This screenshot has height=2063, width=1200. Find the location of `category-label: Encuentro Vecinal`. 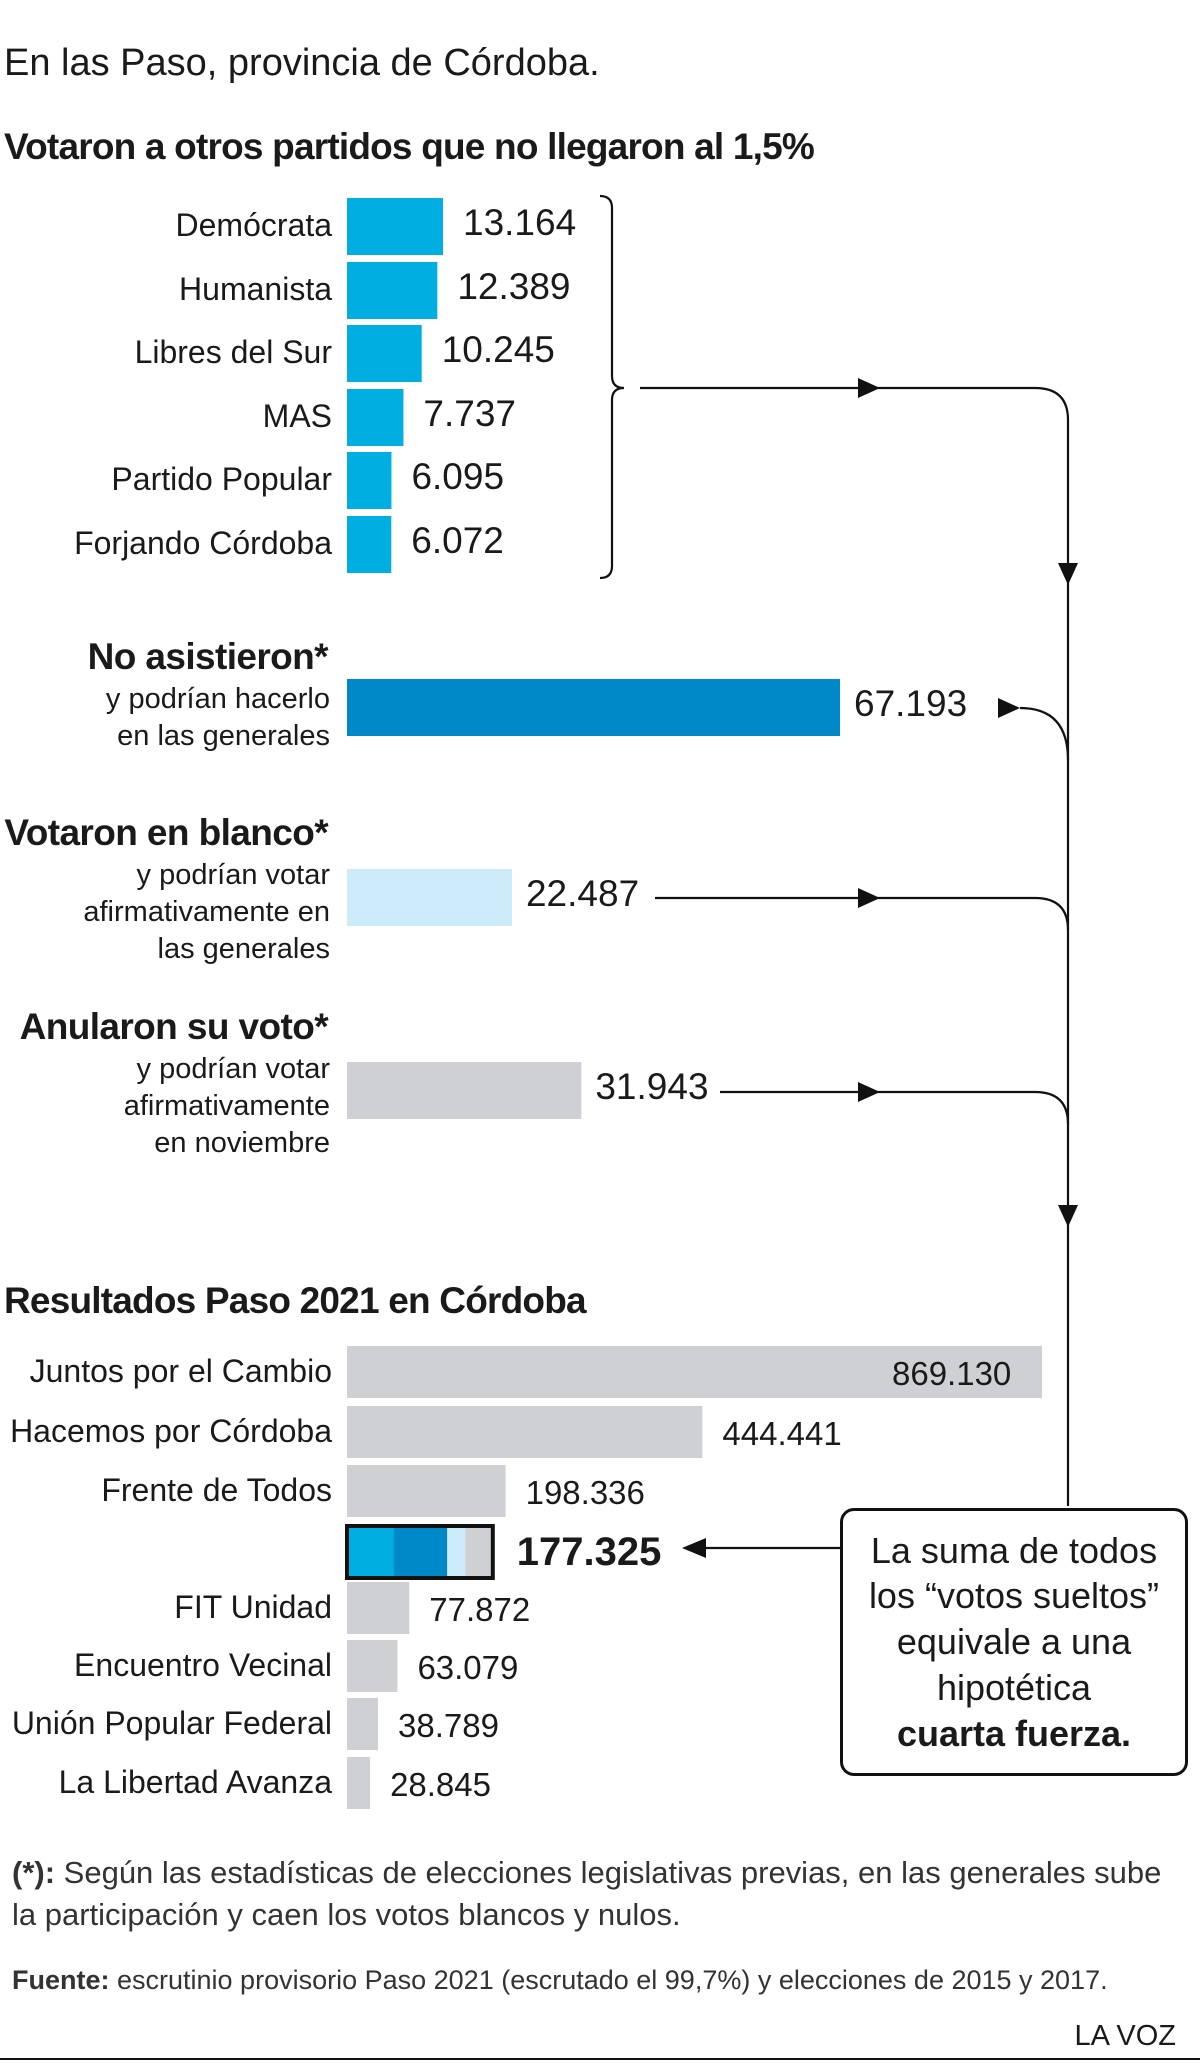

category-label: Encuentro Vecinal is located at coordinates (203, 1665).